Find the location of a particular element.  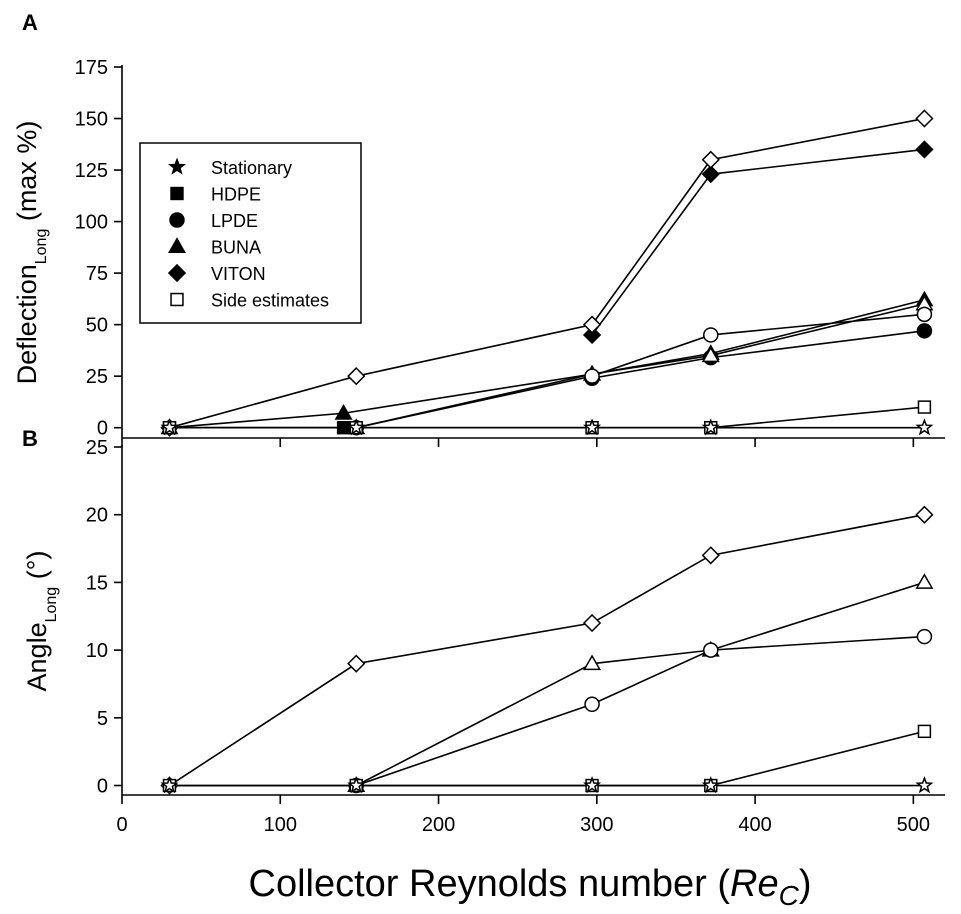

y-tick-label: 100 is located at coordinates (91, 223).